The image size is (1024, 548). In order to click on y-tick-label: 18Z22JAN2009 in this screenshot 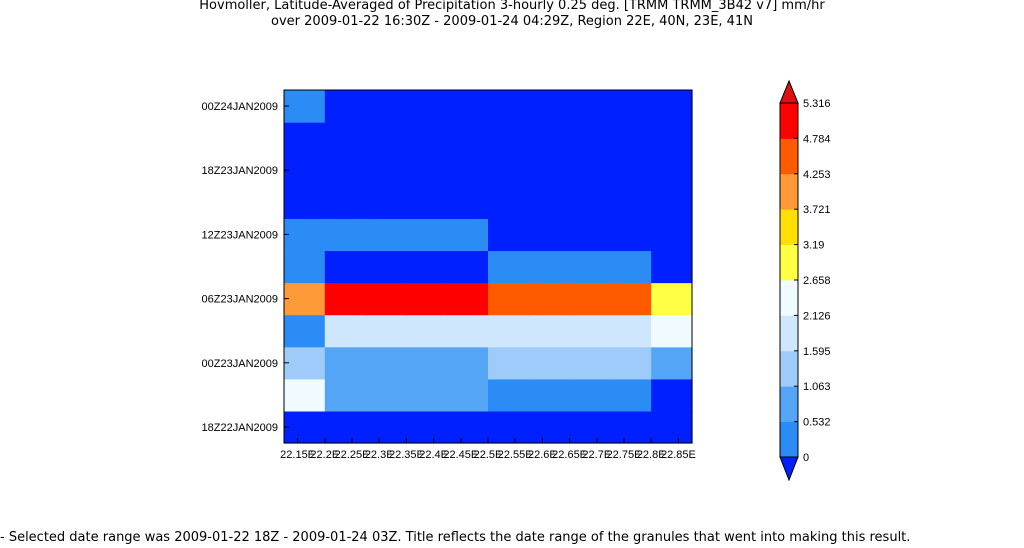, I will do `click(240, 428)`.